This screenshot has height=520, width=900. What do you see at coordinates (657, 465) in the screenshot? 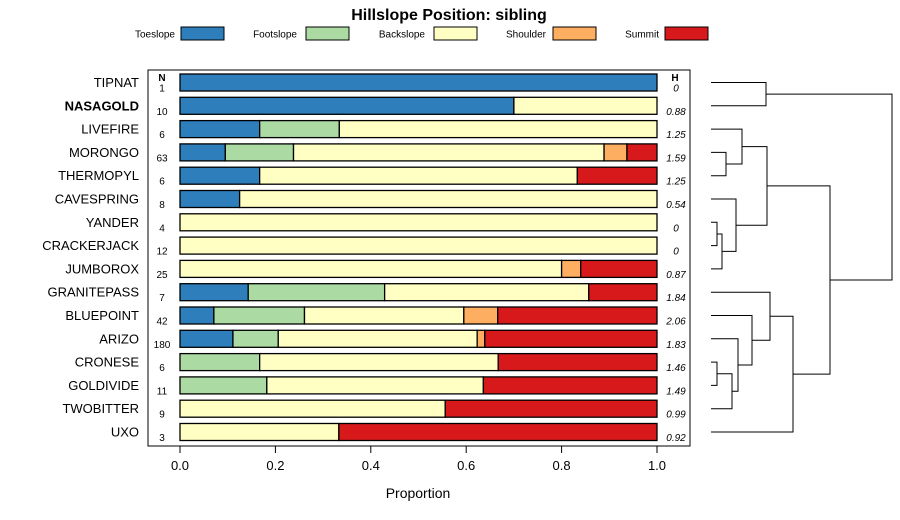
I see `x-tick-label-5: 1.0` at bounding box center [657, 465].